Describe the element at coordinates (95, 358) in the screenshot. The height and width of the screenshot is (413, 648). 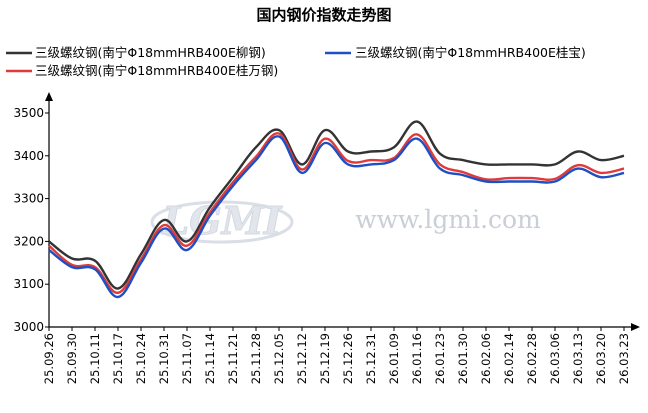
I see `x-tick-label: 25.10.11` at that location.